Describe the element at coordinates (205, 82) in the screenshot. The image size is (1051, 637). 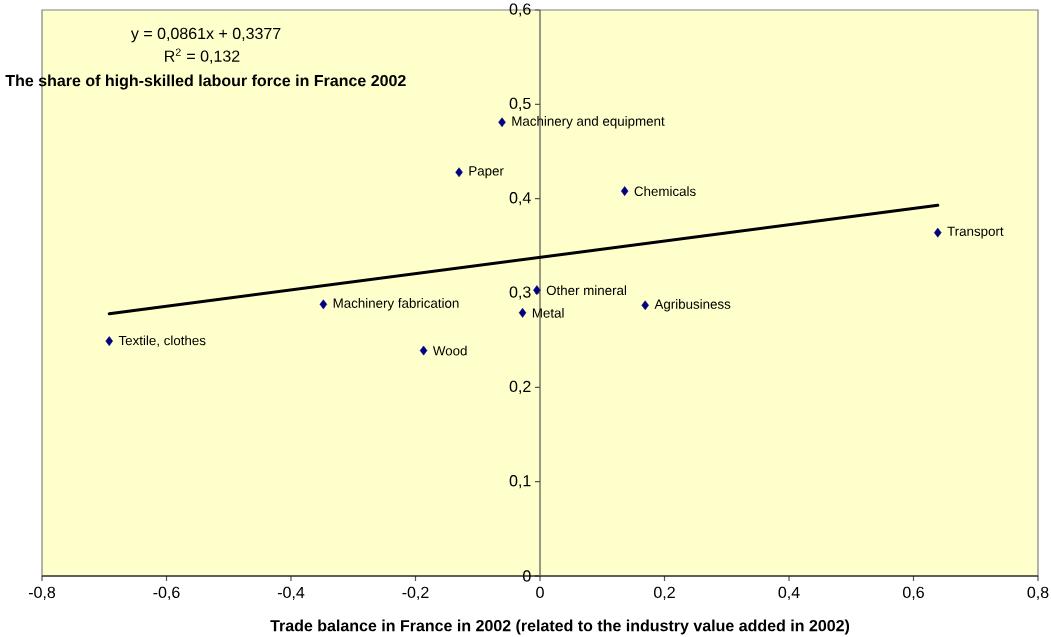
I see `y-axis-title: The share of high-skilled labour force in France 2002` at that location.